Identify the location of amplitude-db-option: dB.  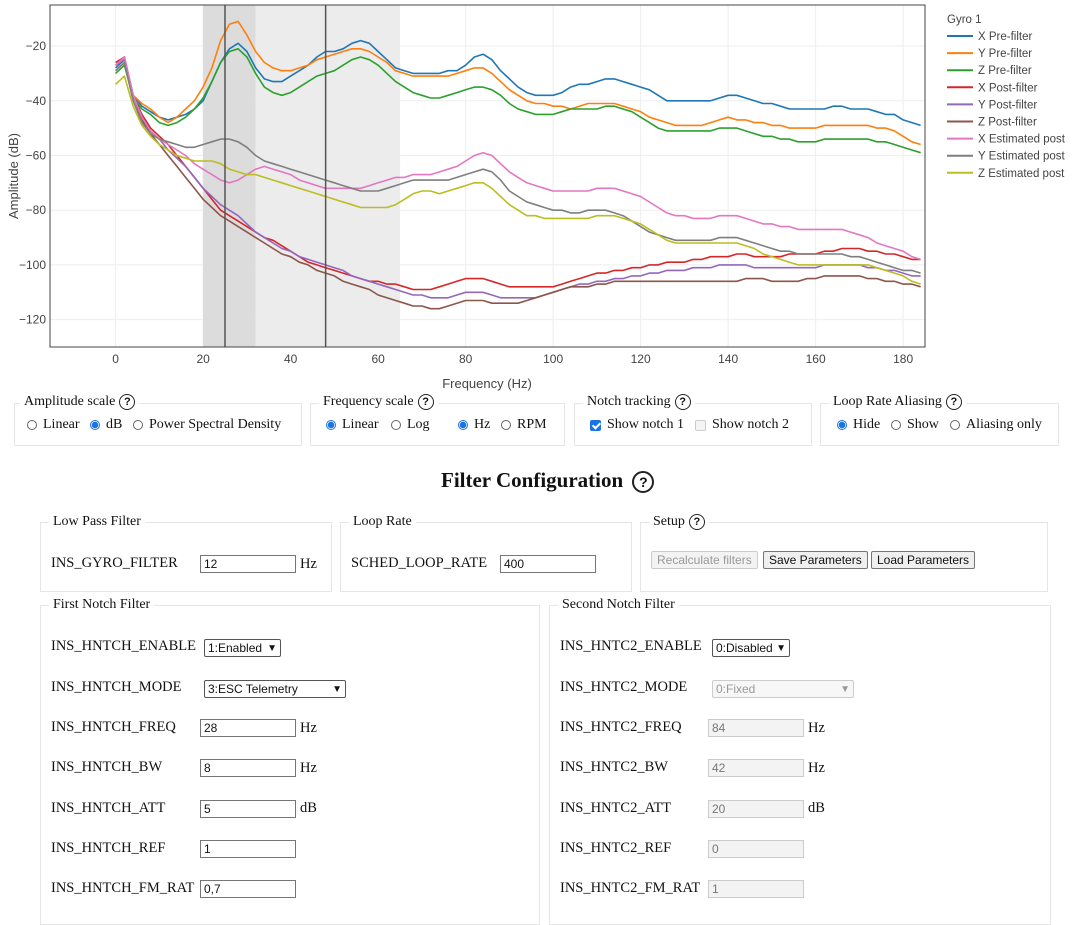
(106, 425).